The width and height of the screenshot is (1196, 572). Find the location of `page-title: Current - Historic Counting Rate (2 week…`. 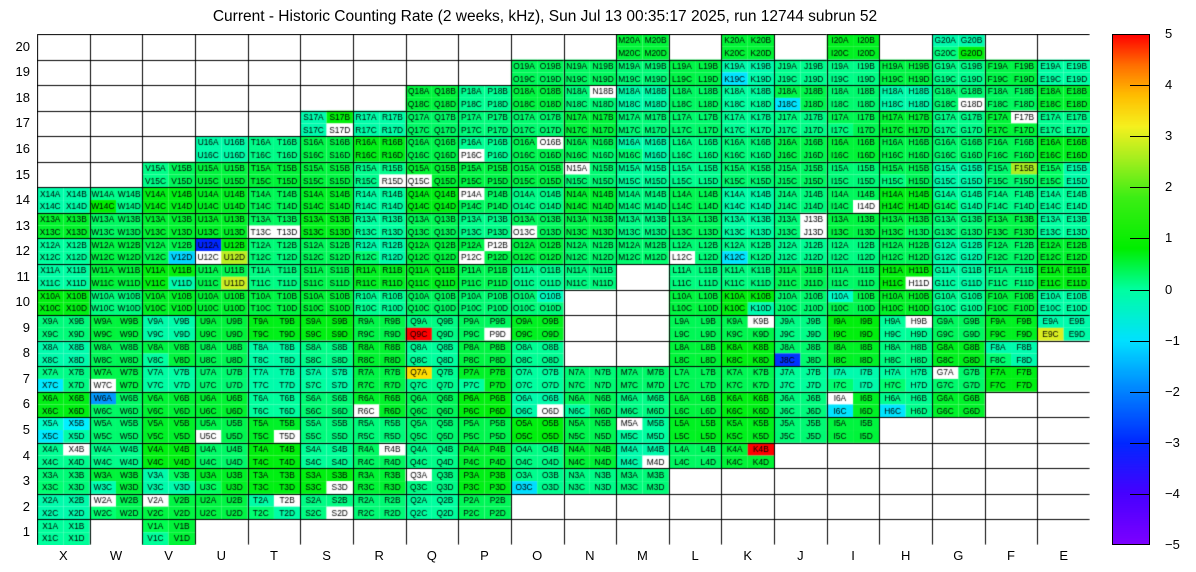

page-title: Current - Historic Counting Rate (2 week… is located at coordinates (545, 16).